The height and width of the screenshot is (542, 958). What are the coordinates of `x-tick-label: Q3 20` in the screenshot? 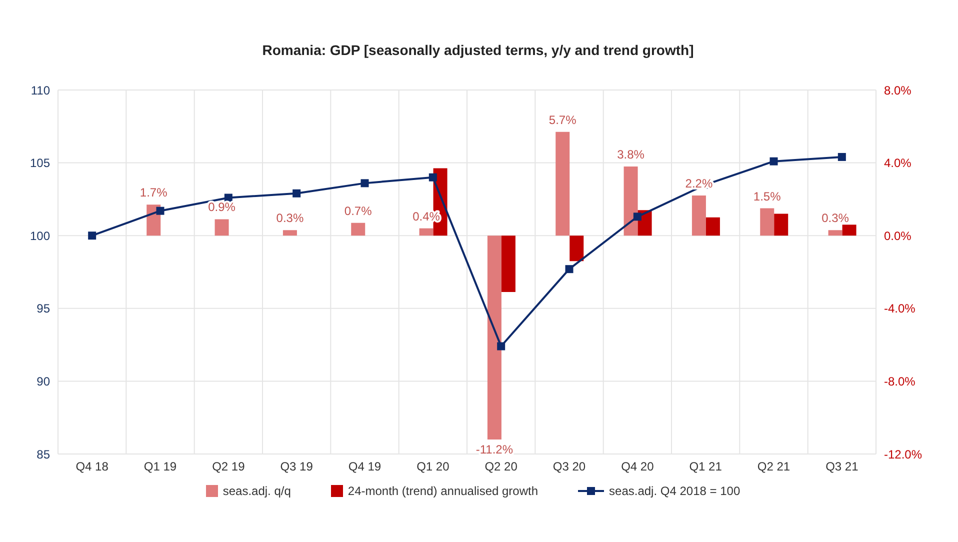 It's located at (569, 467).